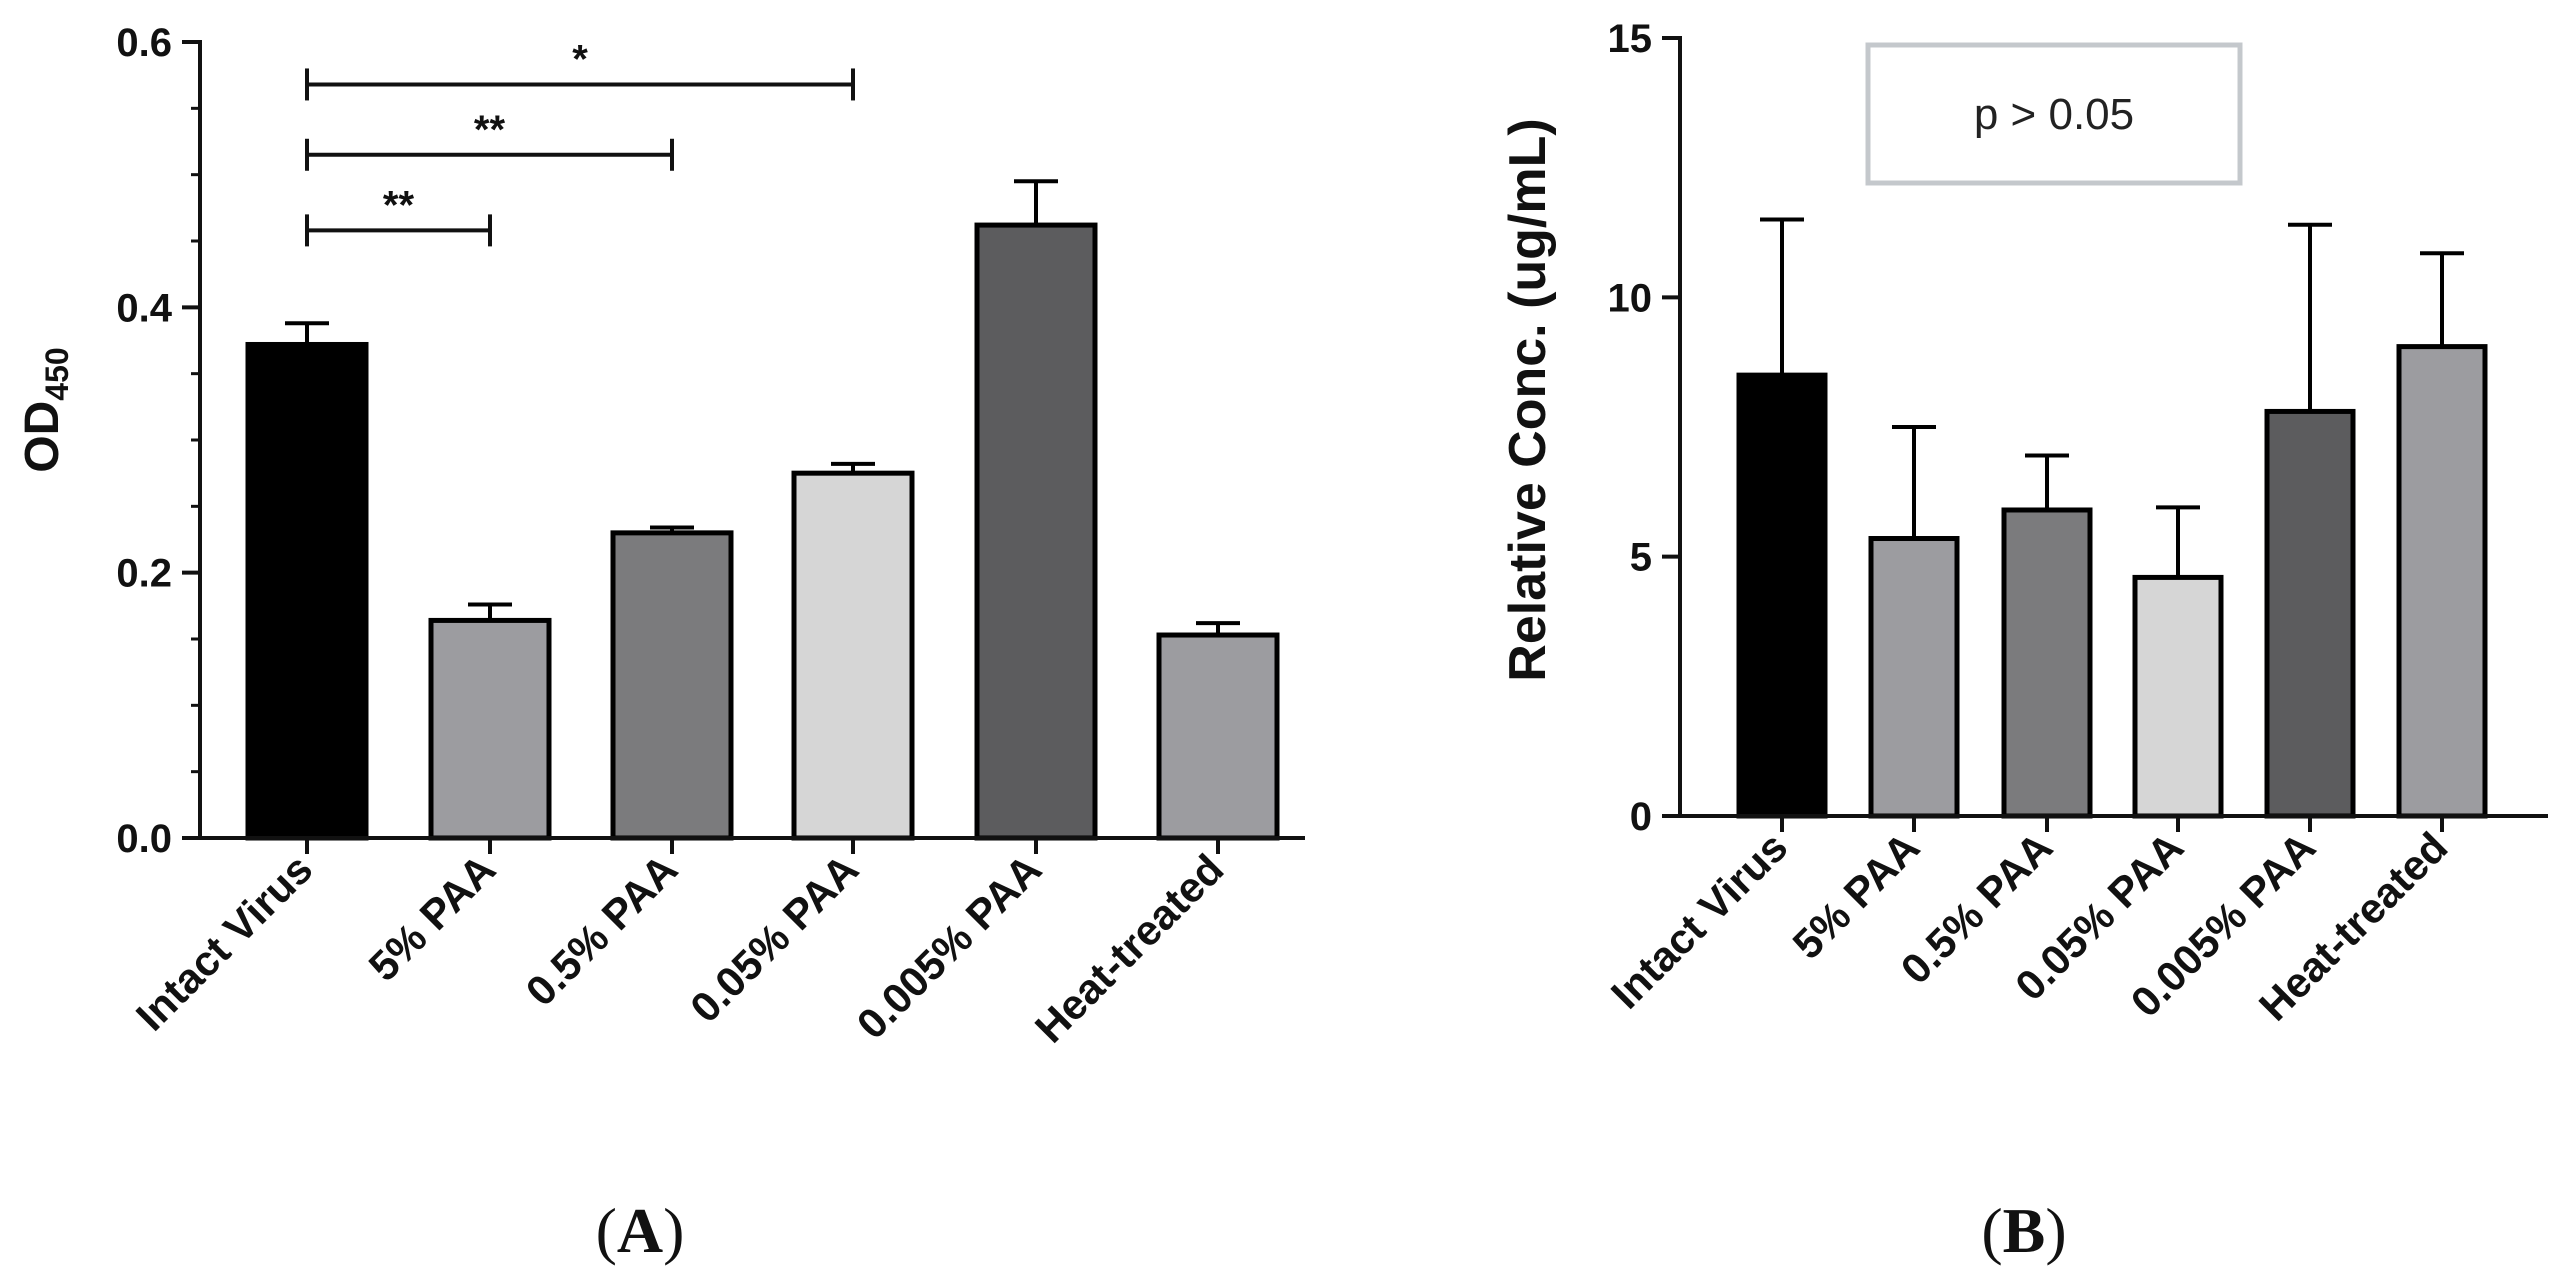 The height and width of the screenshot is (1275, 2568). What do you see at coordinates (158, 441) in the screenshot?
I see `y-axis-ticks: 0.0 0.2 0.4 0.6` at bounding box center [158, 441].